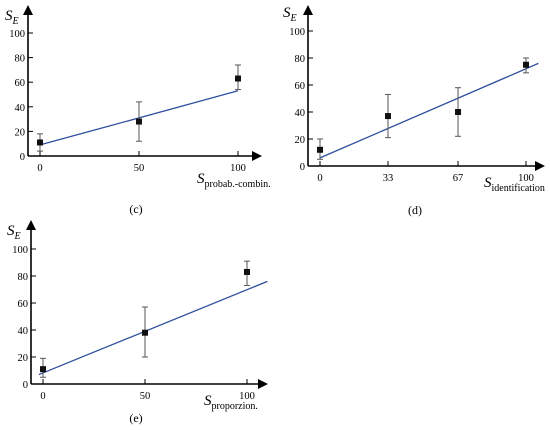  Describe the element at coordinates (458, 178) in the screenshot. I see `x-tick-label: 67` at that location.